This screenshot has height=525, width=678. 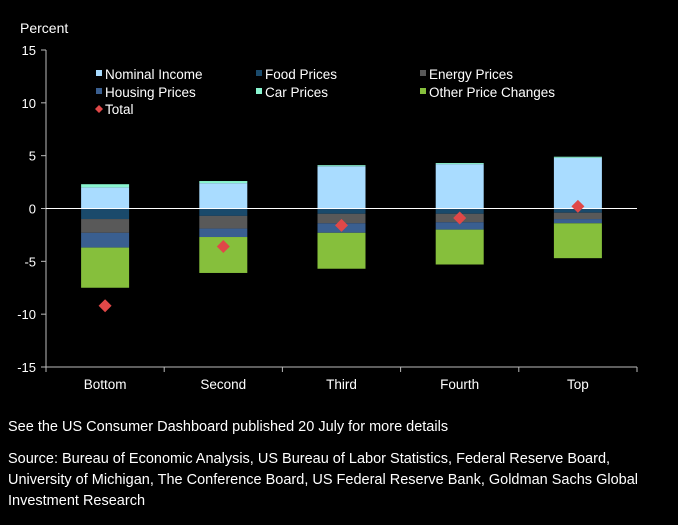 I want to click on y-tick-label: 5, so click(x=32, y=156).